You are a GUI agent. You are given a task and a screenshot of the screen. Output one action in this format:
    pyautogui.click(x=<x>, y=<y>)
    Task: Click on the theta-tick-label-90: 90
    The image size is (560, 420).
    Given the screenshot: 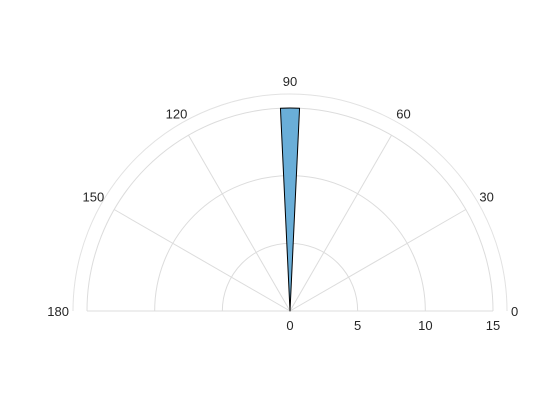 What is the action you would take?
    pyautogui.click(x=290, y=81)
    